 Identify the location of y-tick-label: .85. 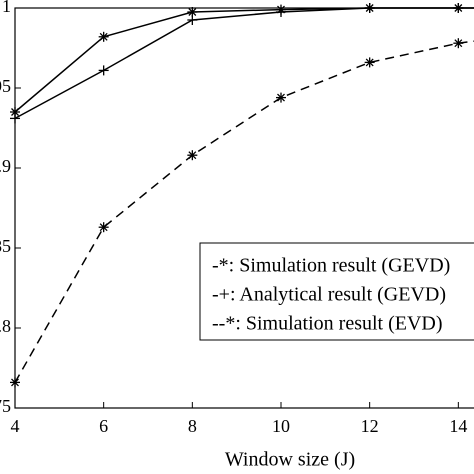
(5, 246).